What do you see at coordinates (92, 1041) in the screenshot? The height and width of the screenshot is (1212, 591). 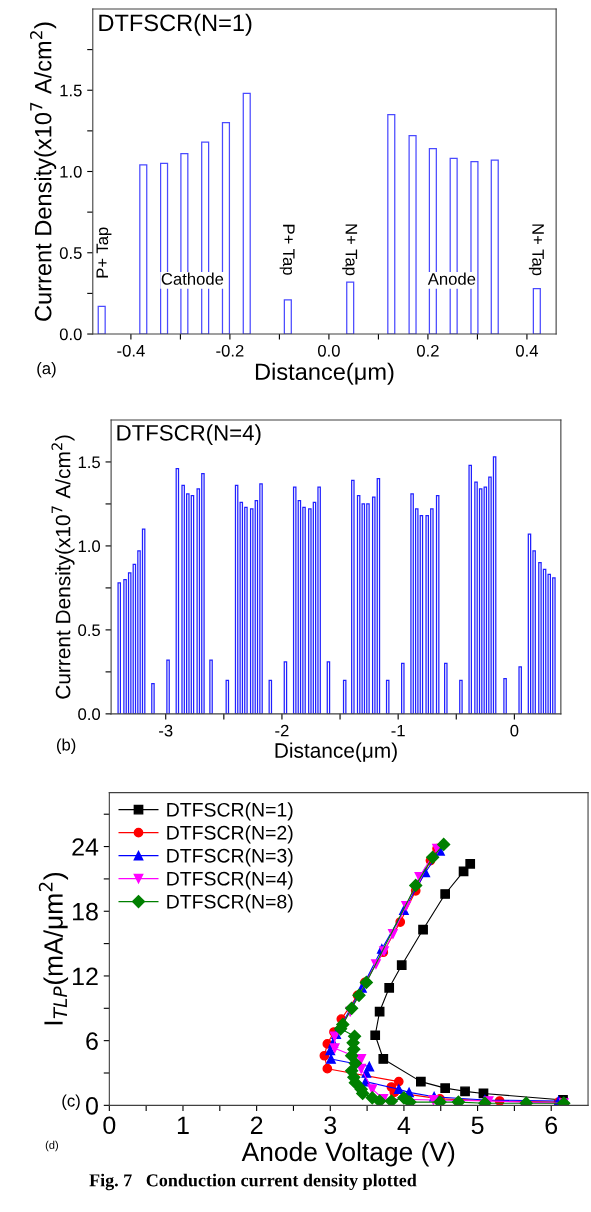 I see `y-tick-label: 6` at bounding box center [92, 1041].